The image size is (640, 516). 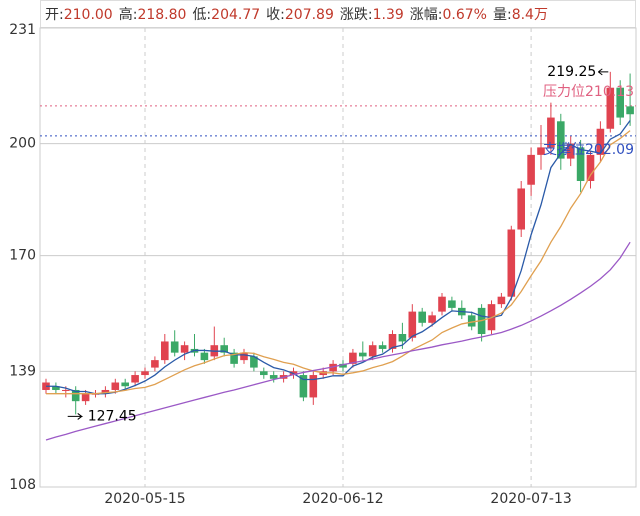 I want to click on quote-label: 收:, so click(x=275, y=15).